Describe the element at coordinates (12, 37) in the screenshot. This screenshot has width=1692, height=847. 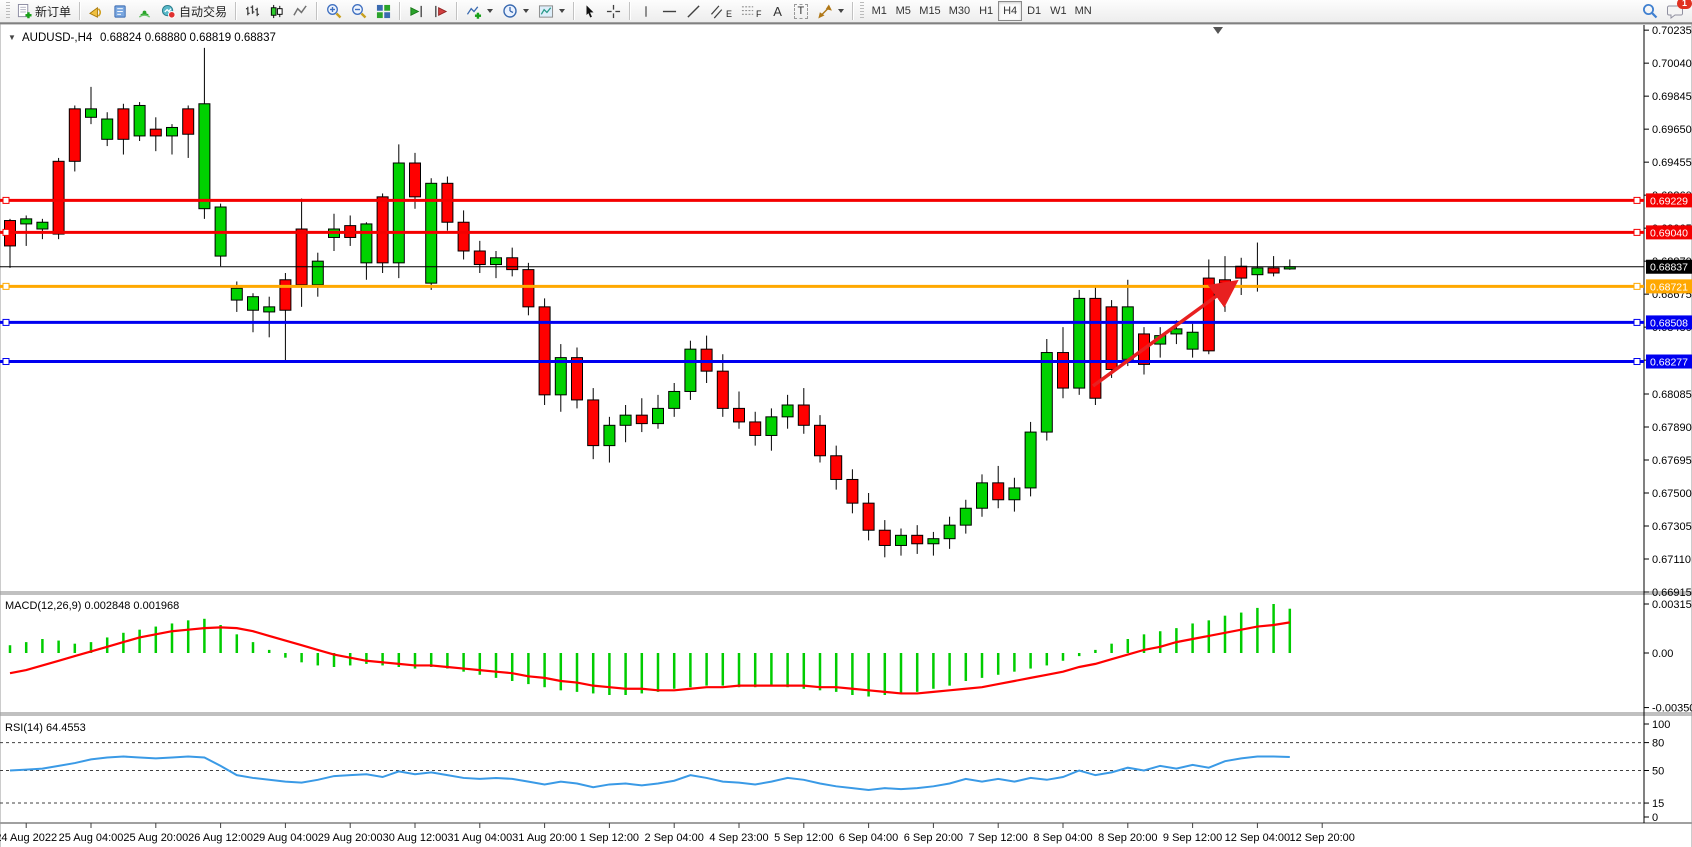
I see `ohlc-panel-expander: ▼` at that location.